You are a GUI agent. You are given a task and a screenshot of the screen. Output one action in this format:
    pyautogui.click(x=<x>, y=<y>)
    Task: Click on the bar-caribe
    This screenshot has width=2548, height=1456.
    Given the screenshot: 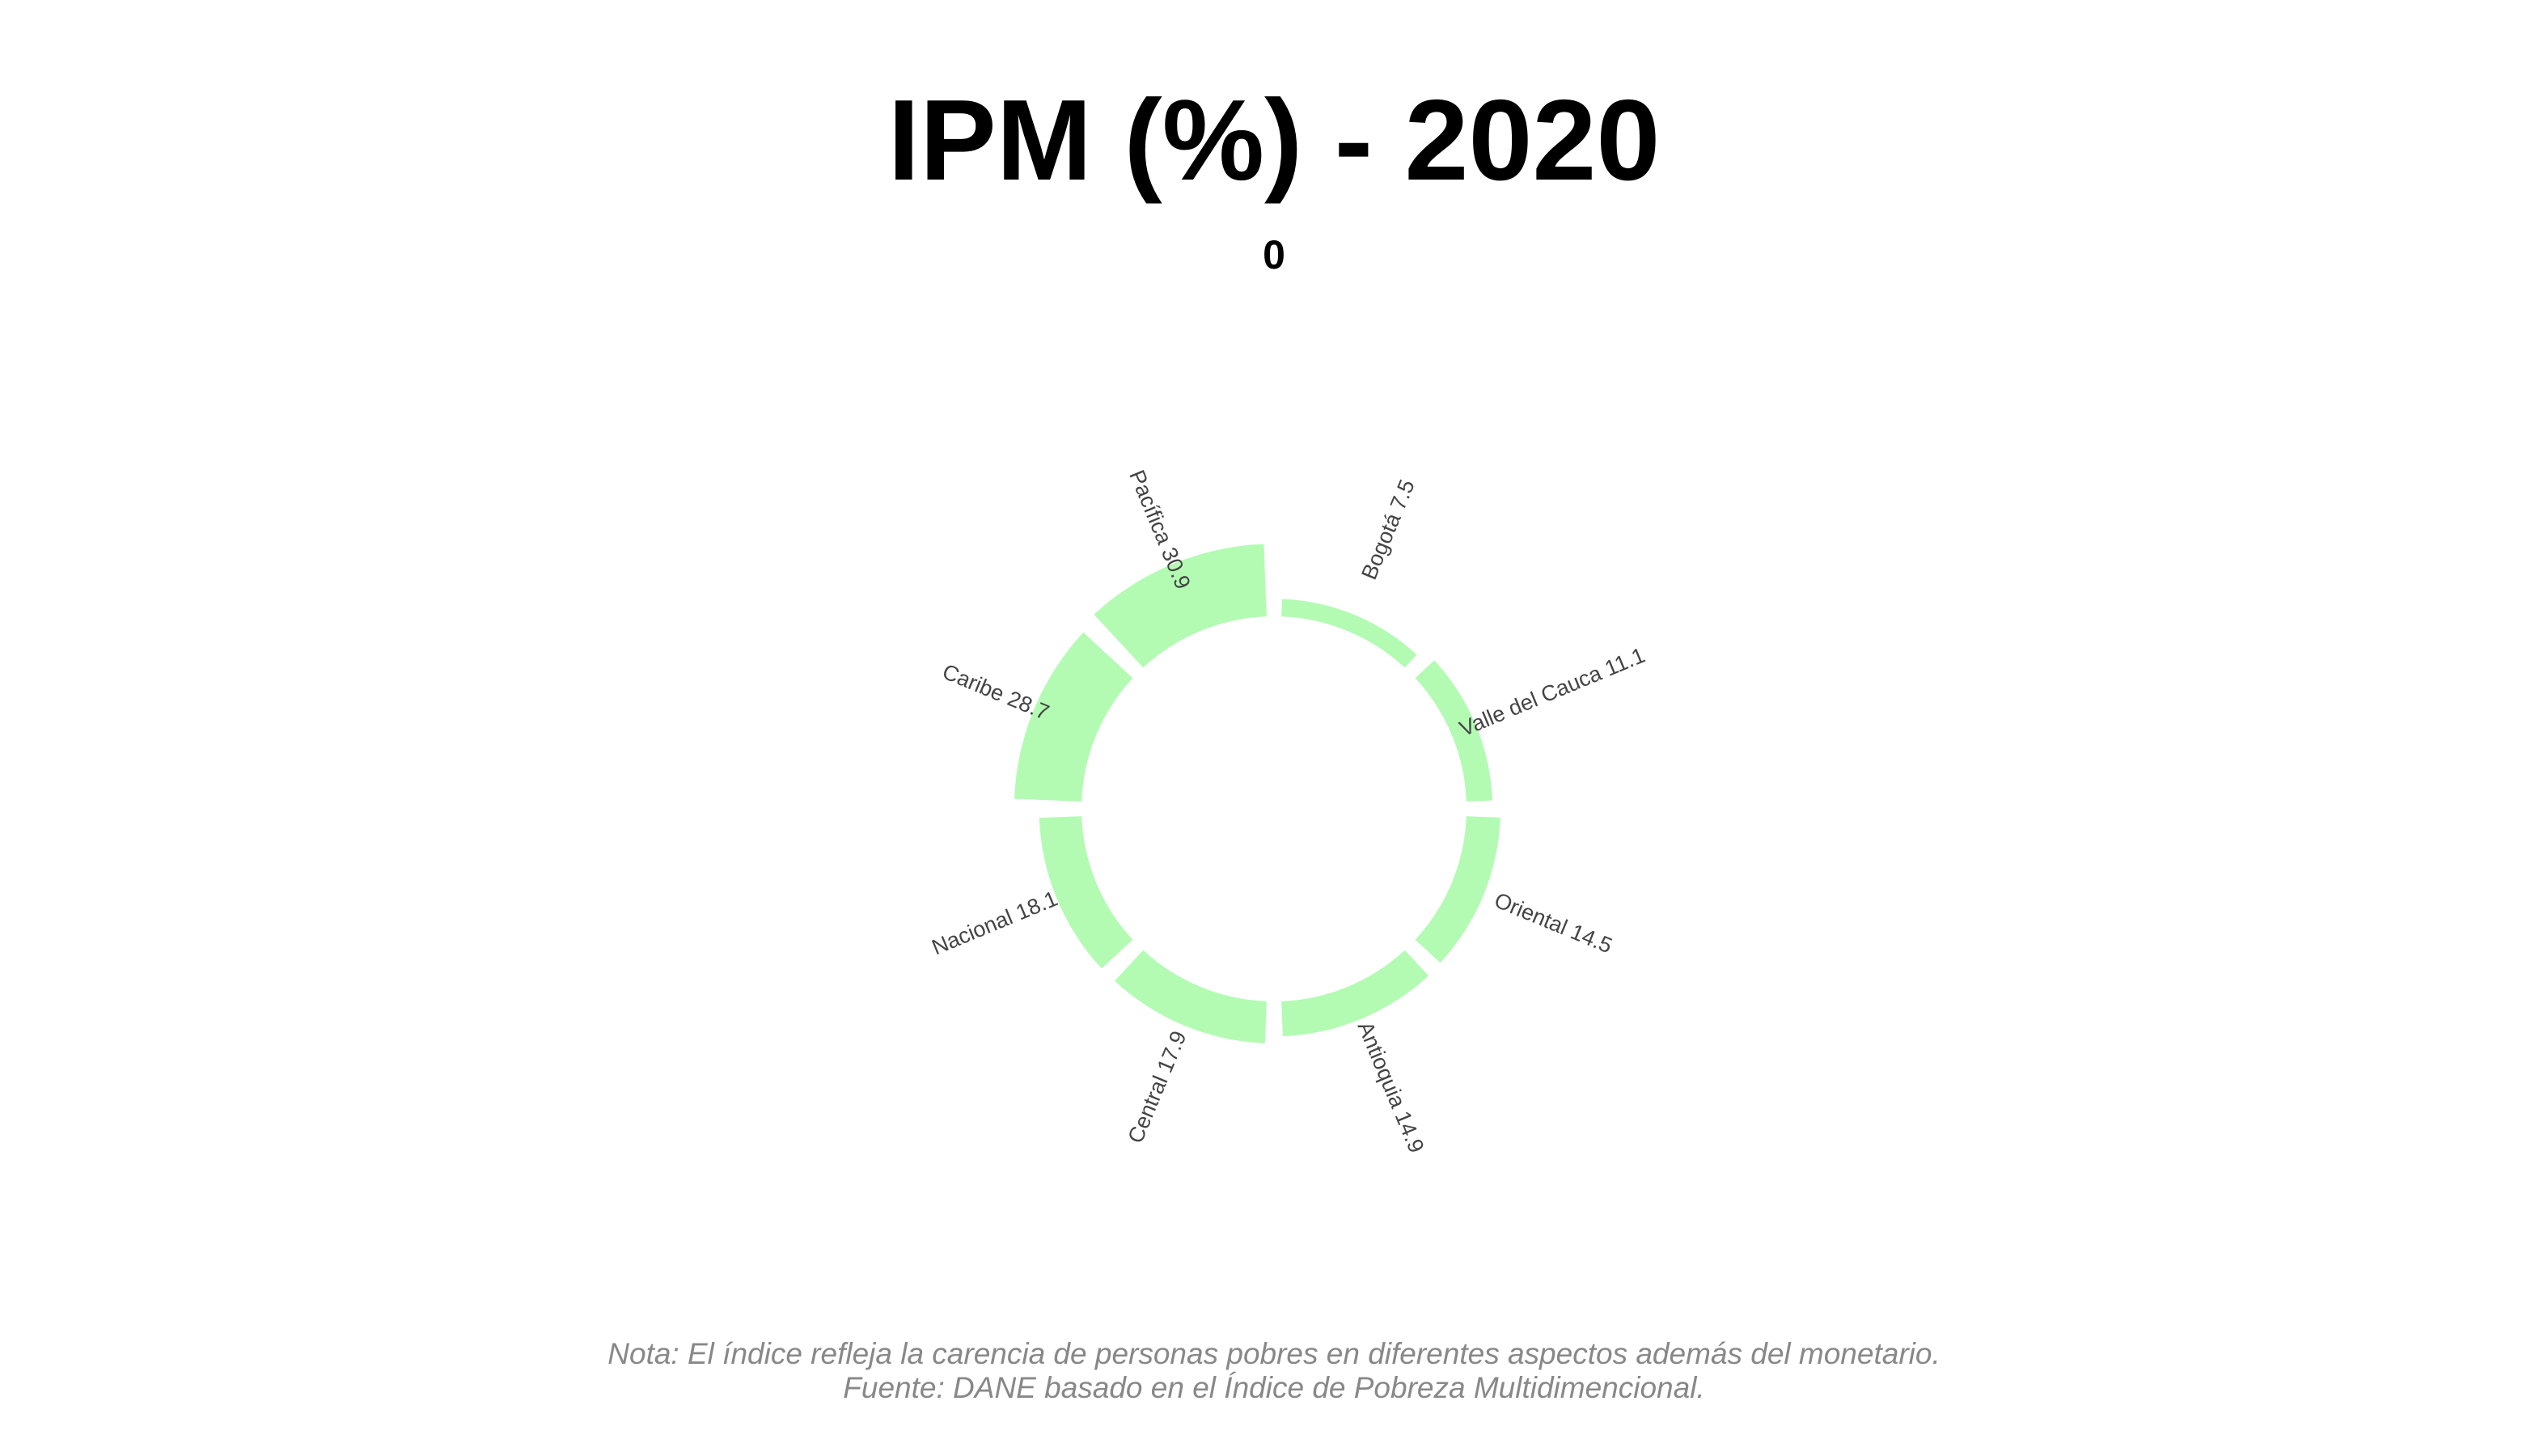 What is the action you would take?
    pyautogui.click(x=1073, y=717)
    